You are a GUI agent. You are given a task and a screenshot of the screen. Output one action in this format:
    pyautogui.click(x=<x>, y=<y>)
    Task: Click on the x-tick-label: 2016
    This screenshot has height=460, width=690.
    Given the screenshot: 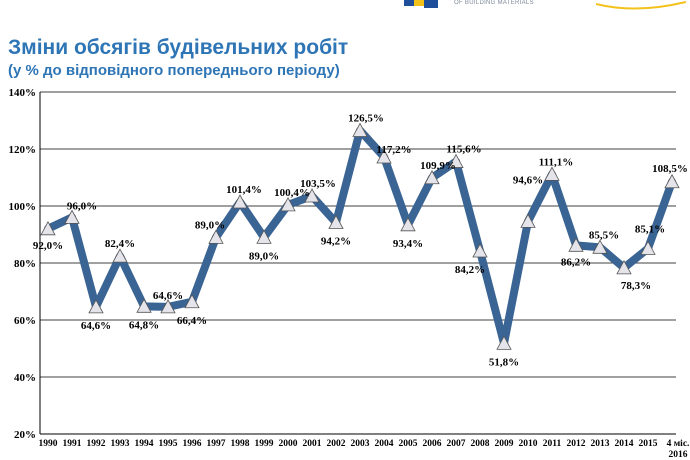 What is the action you would take?
    pyautogui.click(x=678, y=455)
    